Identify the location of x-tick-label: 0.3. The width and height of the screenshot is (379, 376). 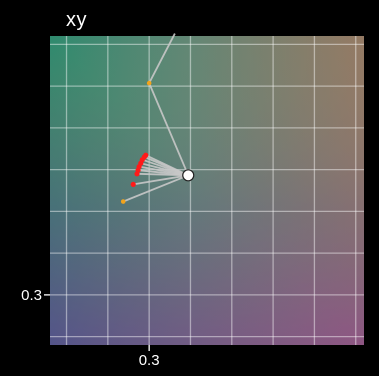
(149, 360).